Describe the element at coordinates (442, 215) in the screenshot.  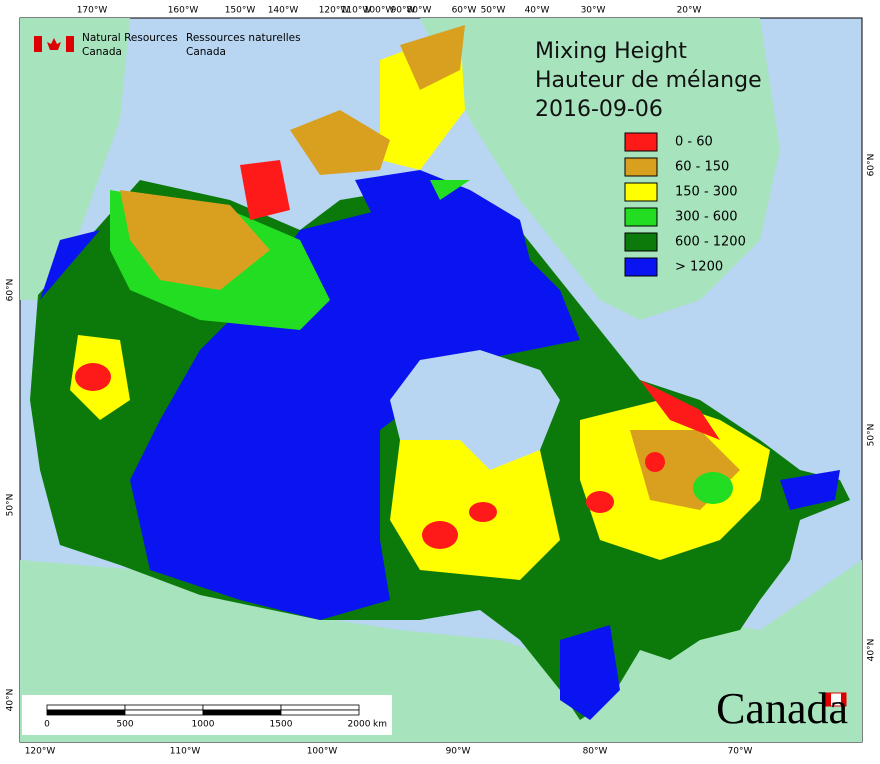
I see `zone-high-arctic` at that location.